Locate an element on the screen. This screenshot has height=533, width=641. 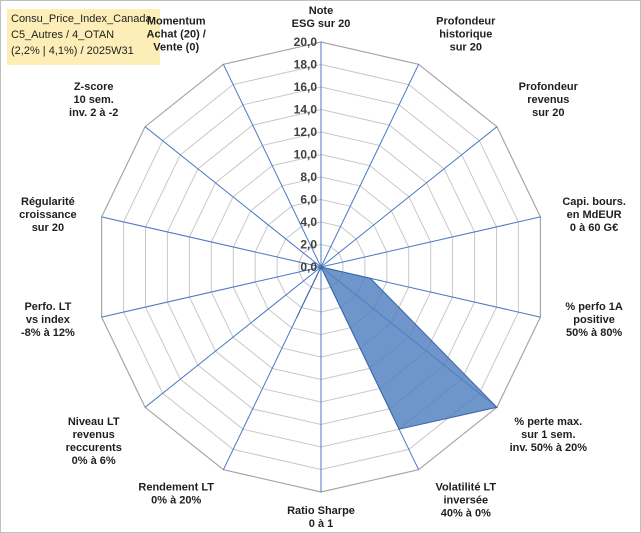
tick-label: 4,0 is located at coordinates (308, 222).